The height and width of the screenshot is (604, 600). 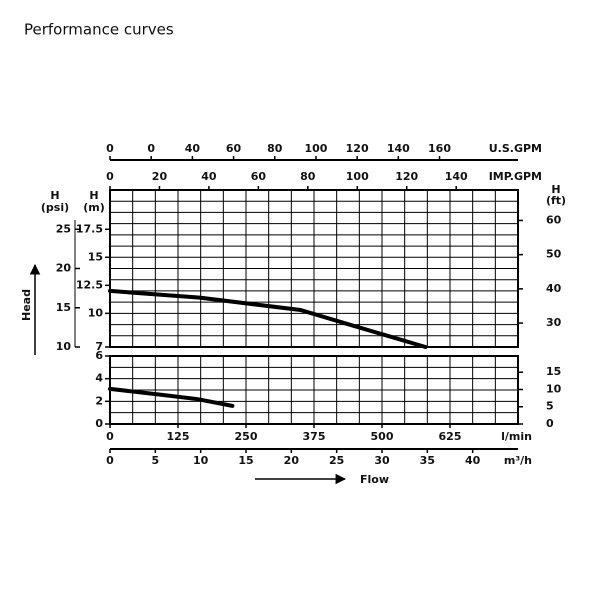 I want to click on y-tick-label: 0, so click(x=99, y=423).